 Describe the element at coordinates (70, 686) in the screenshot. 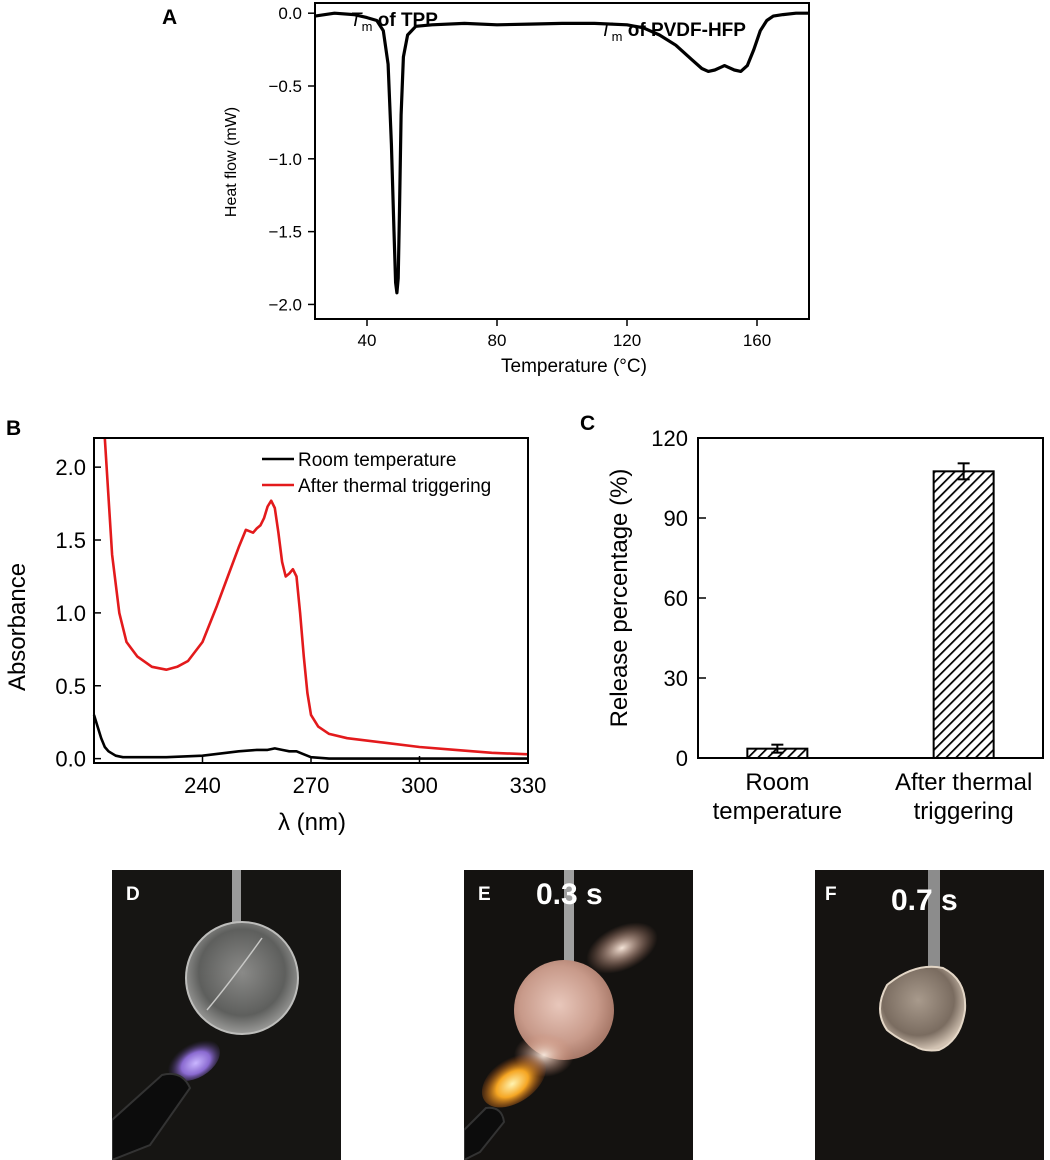

I see `chart-b-ytick-label: 0.5` at that location.